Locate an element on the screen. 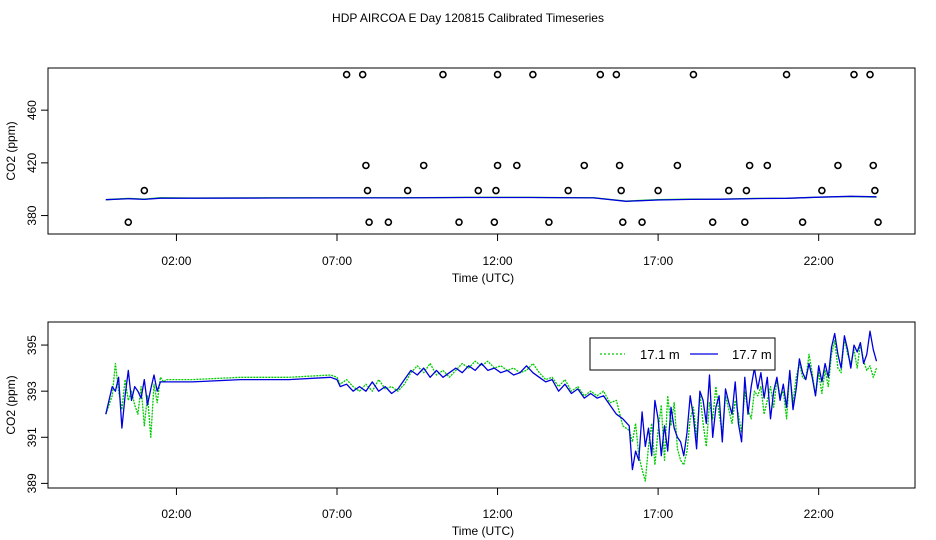 The width and height of the screenshot is (936, 540). bottom-y-tick-label: 391 is located at coordinates (32, 437).